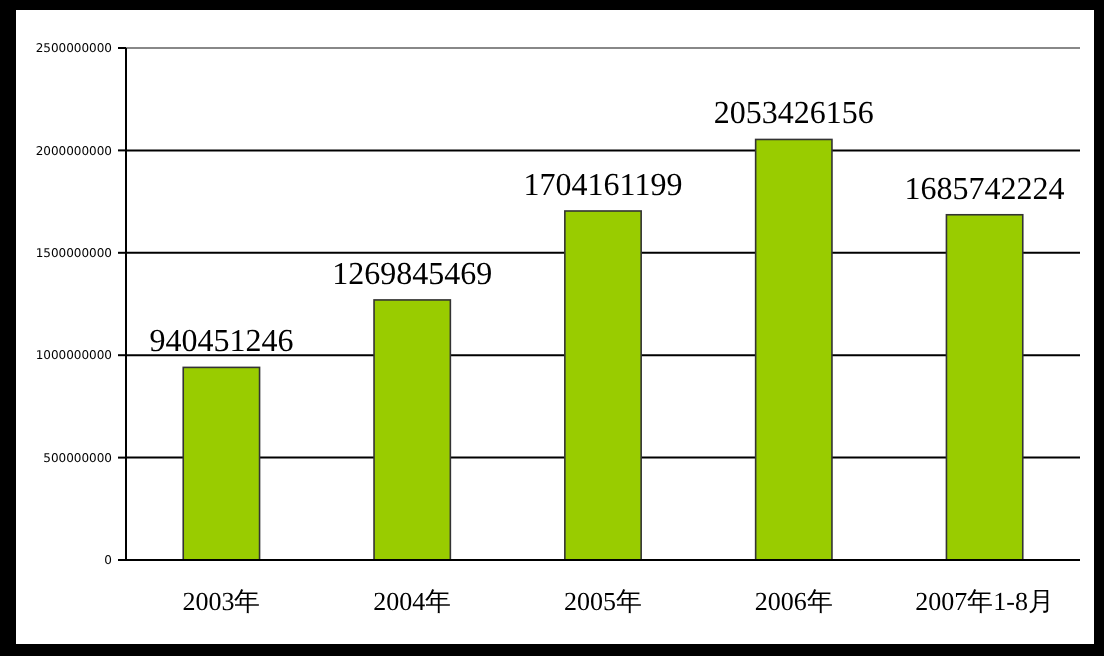  What do you see at coordinates (984, 189) in the screenshot?
I see `data-label: 1685742224` at bounding box center [984, 189].